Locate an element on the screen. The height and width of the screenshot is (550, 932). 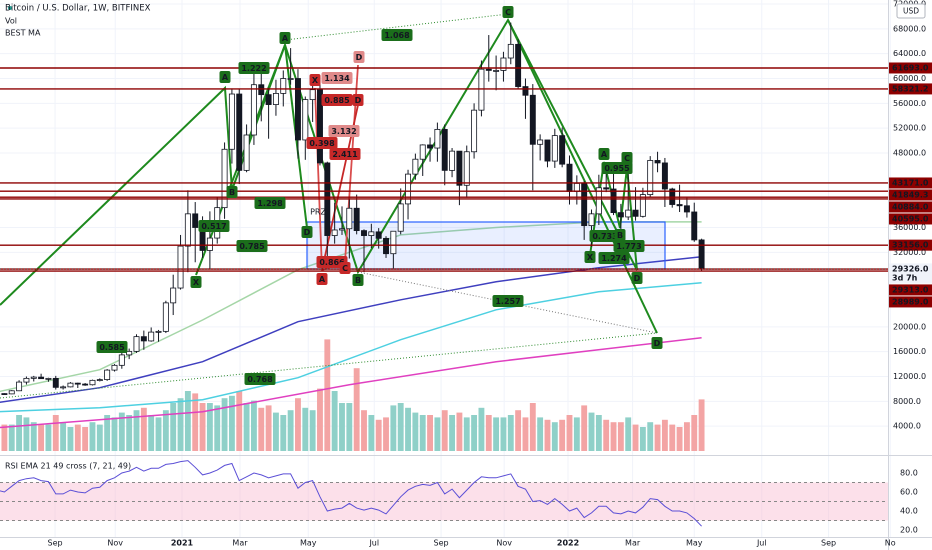
annotation: 1.222 is located at coordinates (253, 68).